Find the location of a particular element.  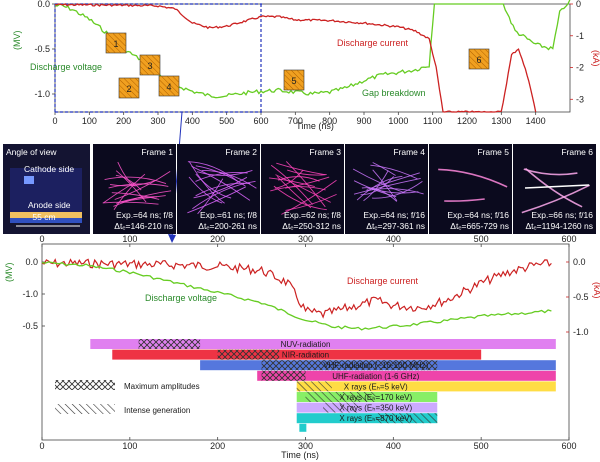

bottom-ytick-right-label: -0.5 is located at coordinates (581, 297).